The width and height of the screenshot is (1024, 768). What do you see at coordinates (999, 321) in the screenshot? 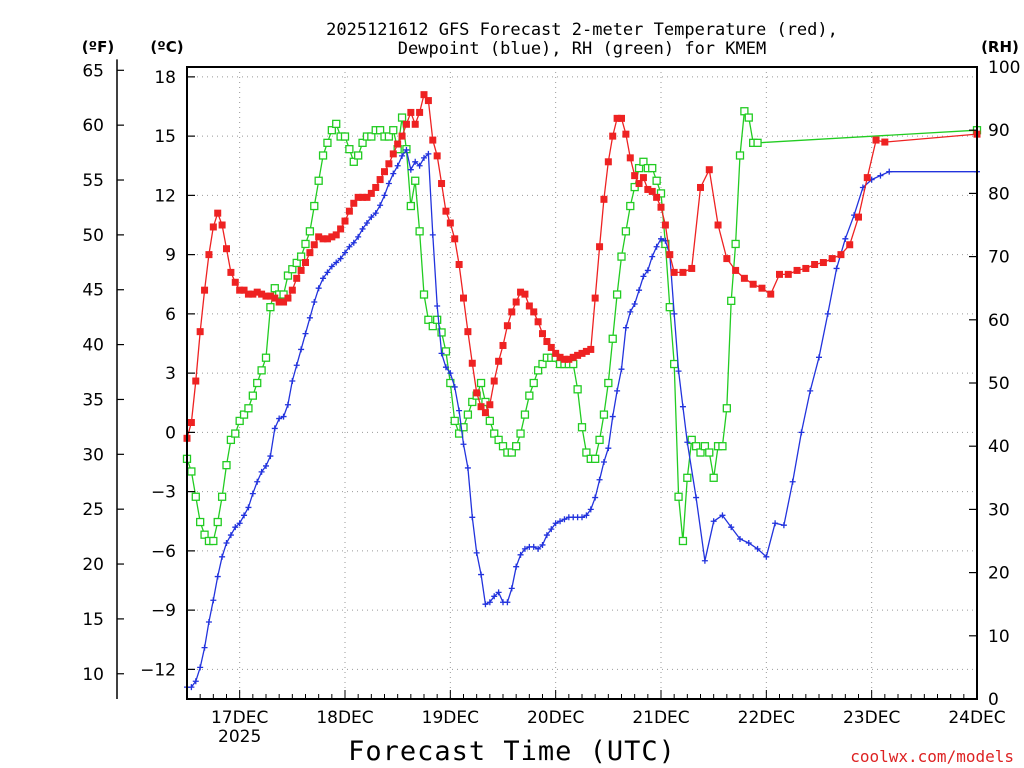
I see `rh-tick-label: 60` at bounding box center [999, 321].